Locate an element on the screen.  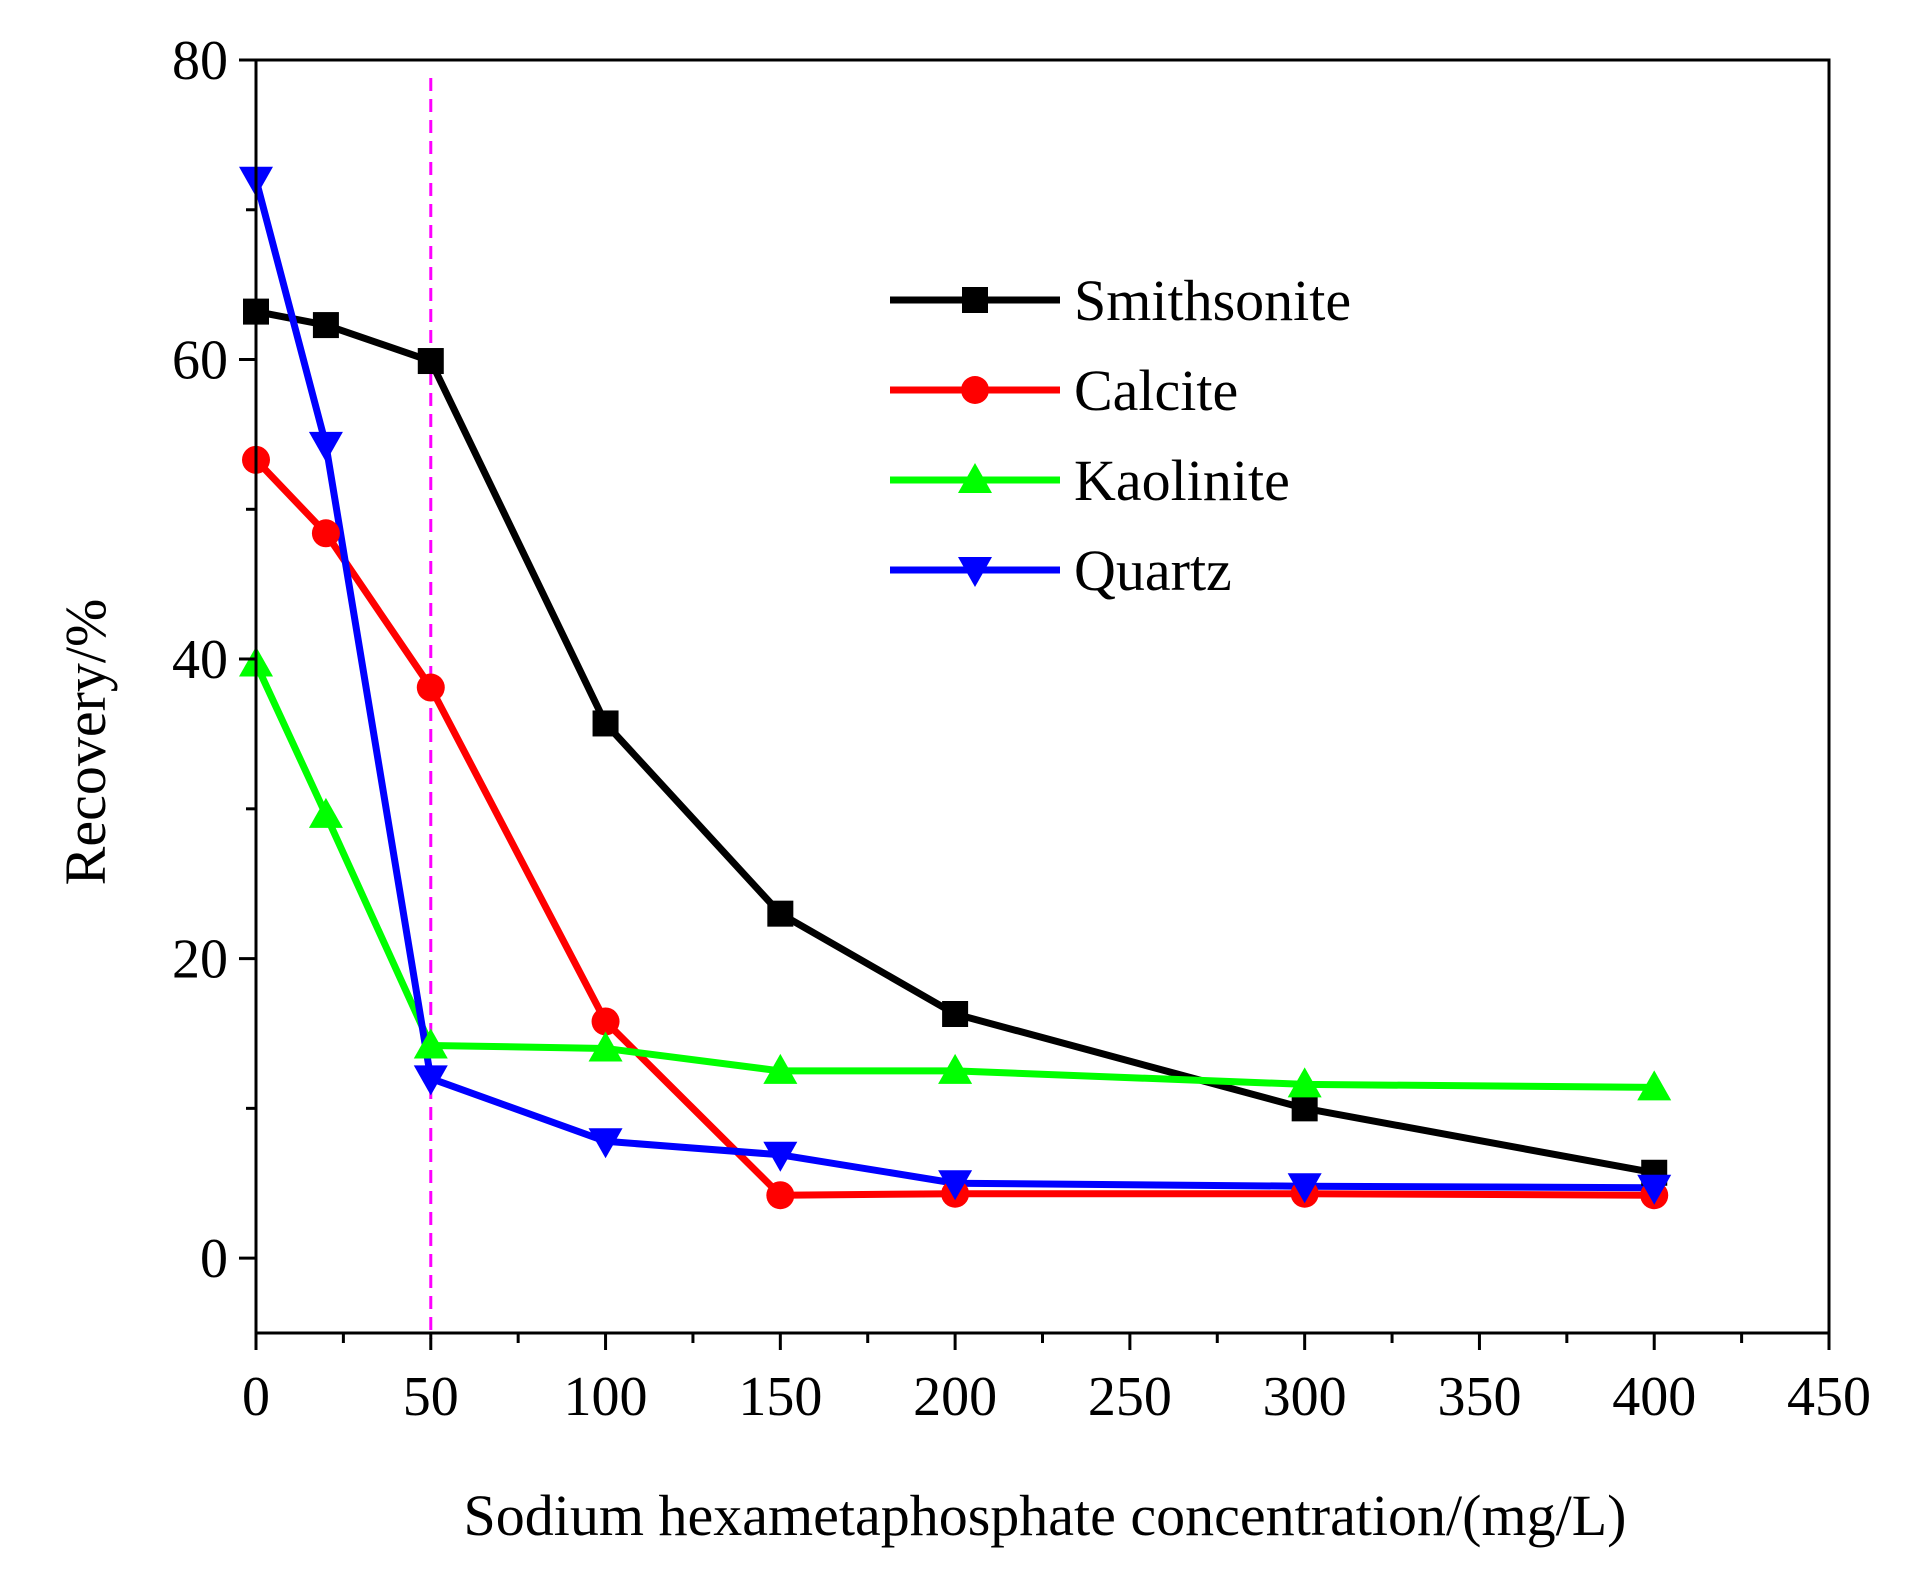
x-tick-label: 350 is located at coordinates (1479, 1397).